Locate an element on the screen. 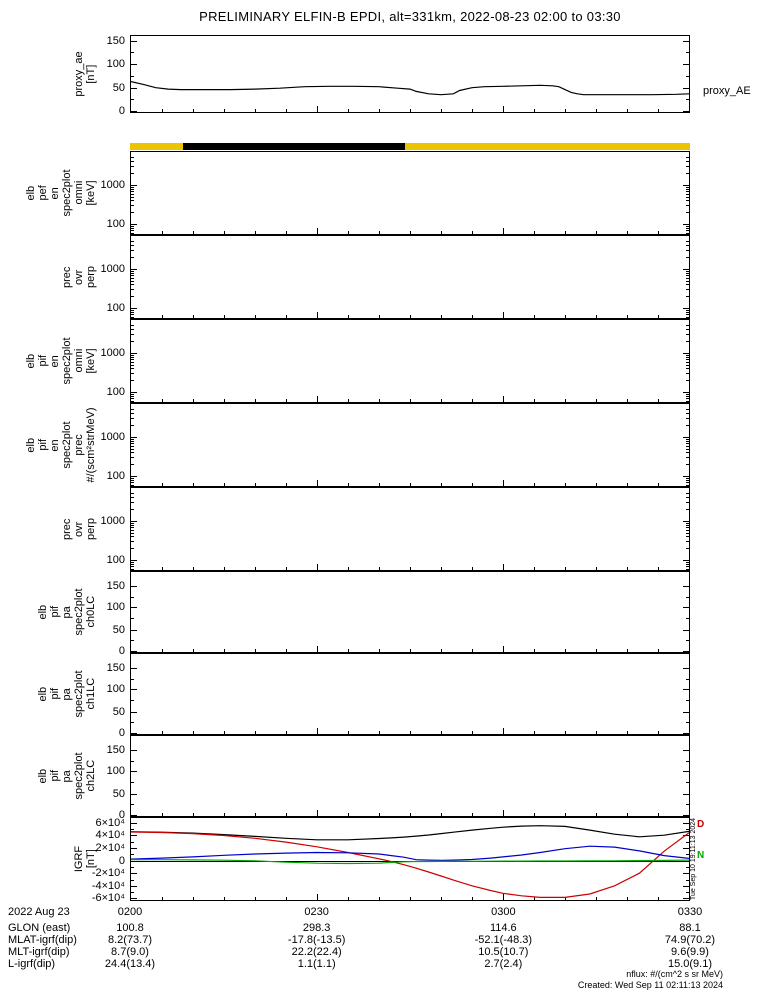  proxy-ae-right-label: proxy_AE is located at coordinates (727, 90).